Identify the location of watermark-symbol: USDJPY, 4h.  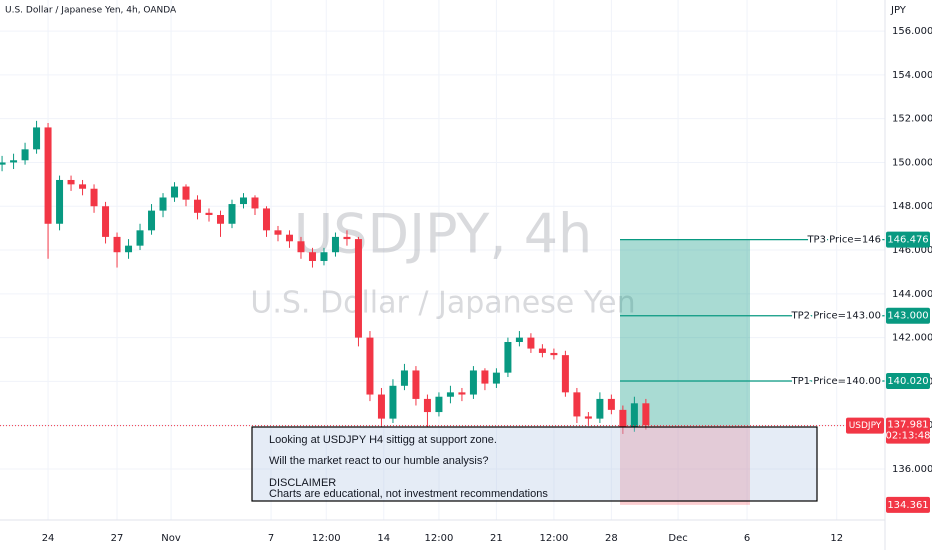
(443, 234).